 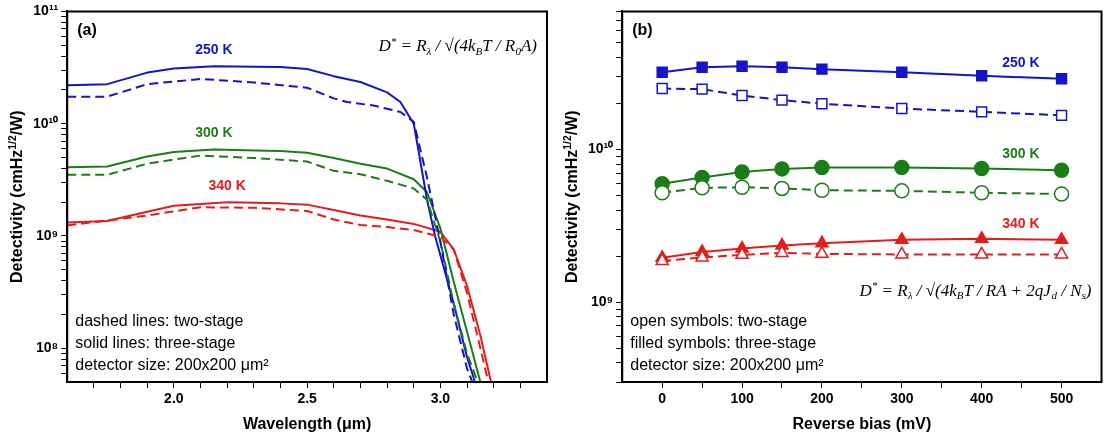 What do you see at coordinates (307, 398) in the screenshot?
I see `x-tick-label: 2.5` at bounding box center [307, 398].